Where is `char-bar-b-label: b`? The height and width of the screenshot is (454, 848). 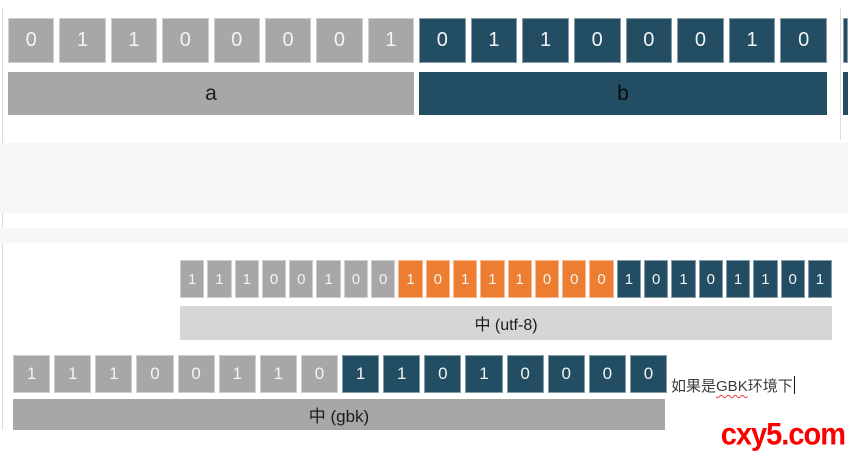 char-bar-b-label: b is located at coordinates (623, 93).